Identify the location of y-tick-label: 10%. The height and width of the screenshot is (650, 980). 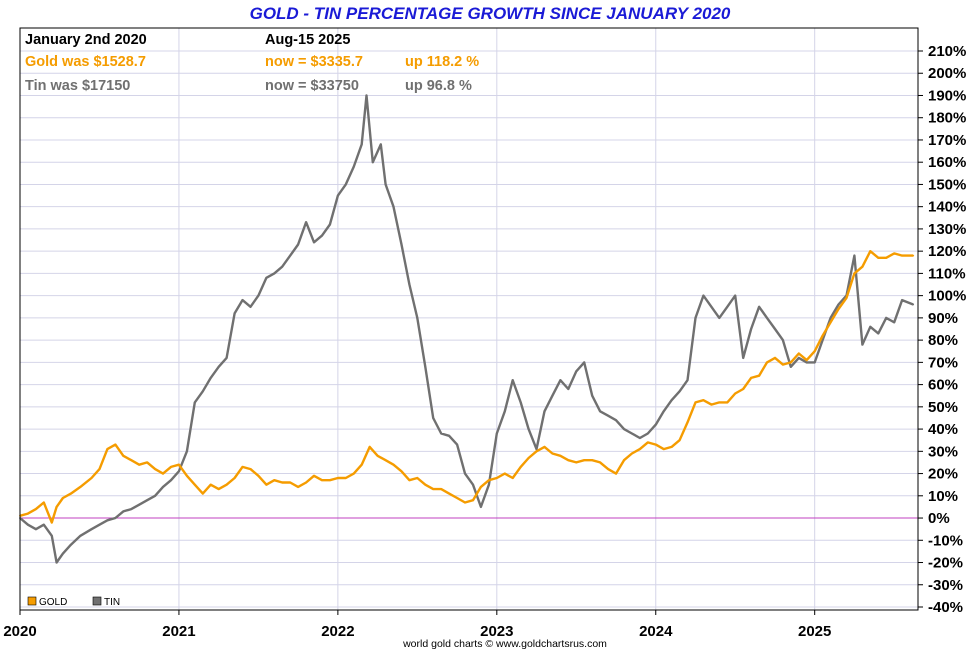
(943, 496).